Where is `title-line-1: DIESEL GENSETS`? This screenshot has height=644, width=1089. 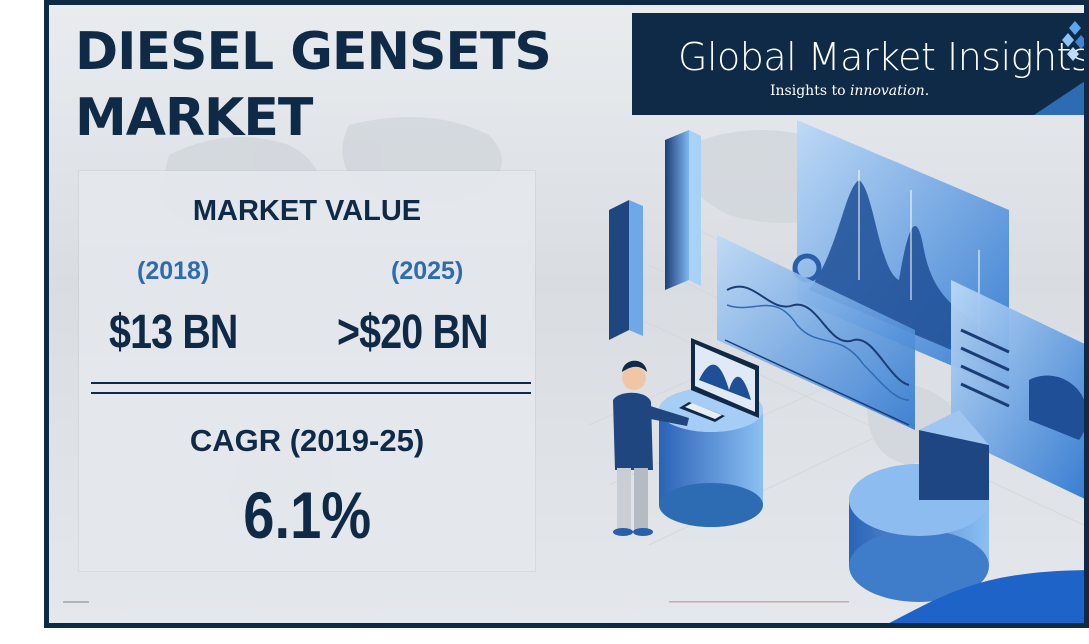
title-line-1: DIESEL GENSETS is located at coordinates (313, 52).